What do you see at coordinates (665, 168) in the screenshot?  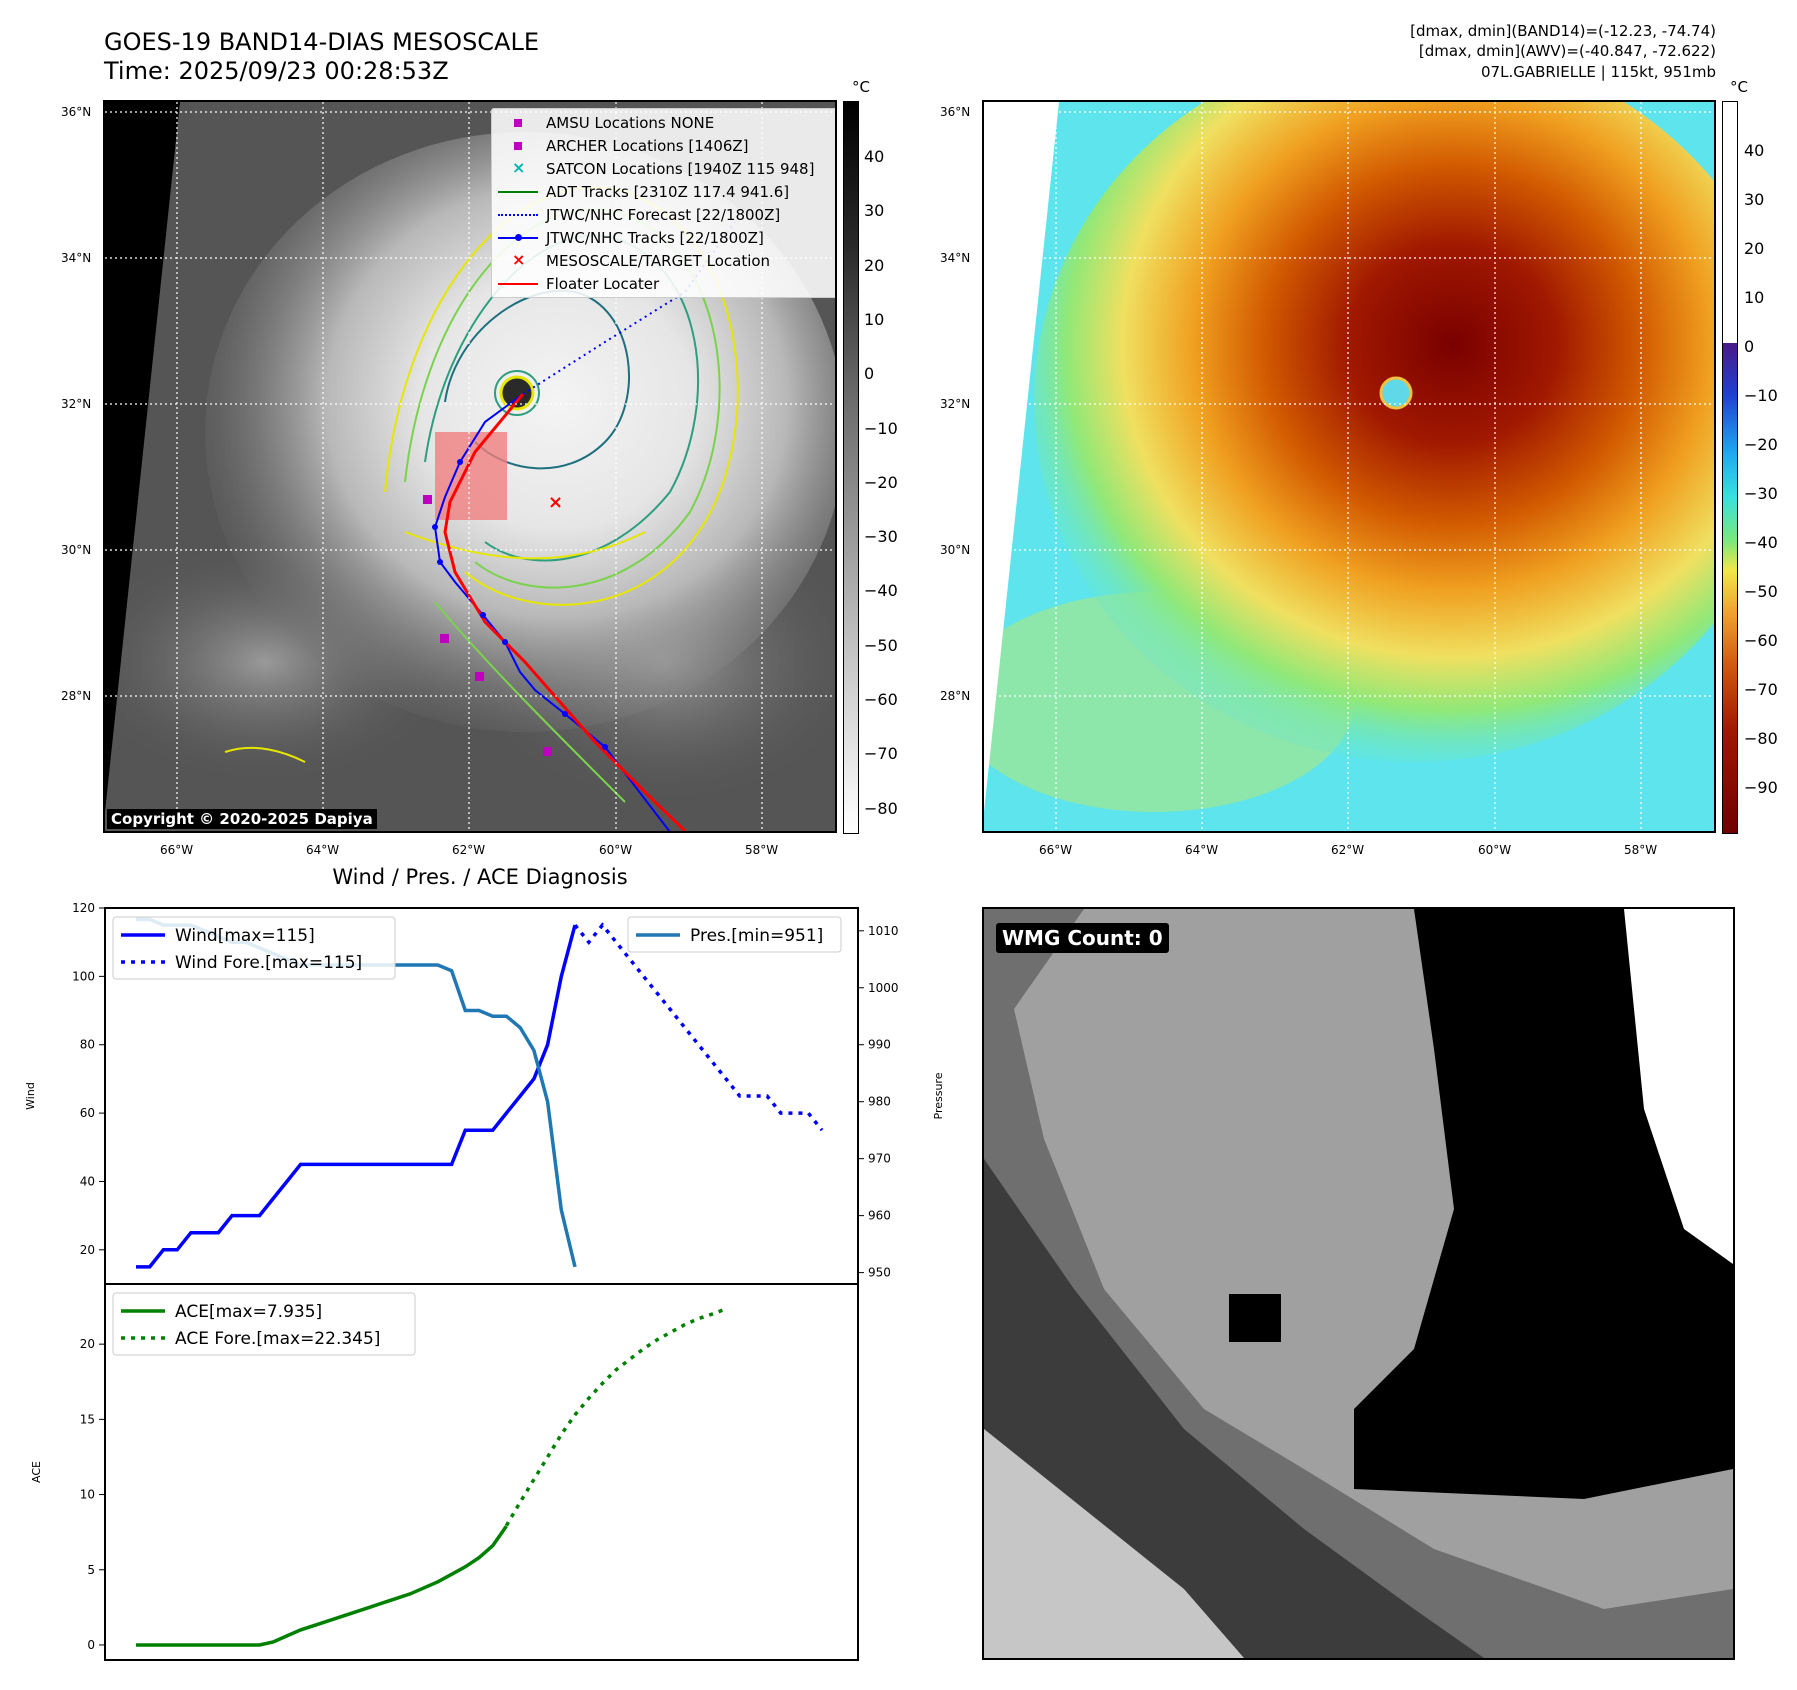 I see `legend-entry: × SATCON Locations [1940Z 115 948]` at bounding box center [665, 168].